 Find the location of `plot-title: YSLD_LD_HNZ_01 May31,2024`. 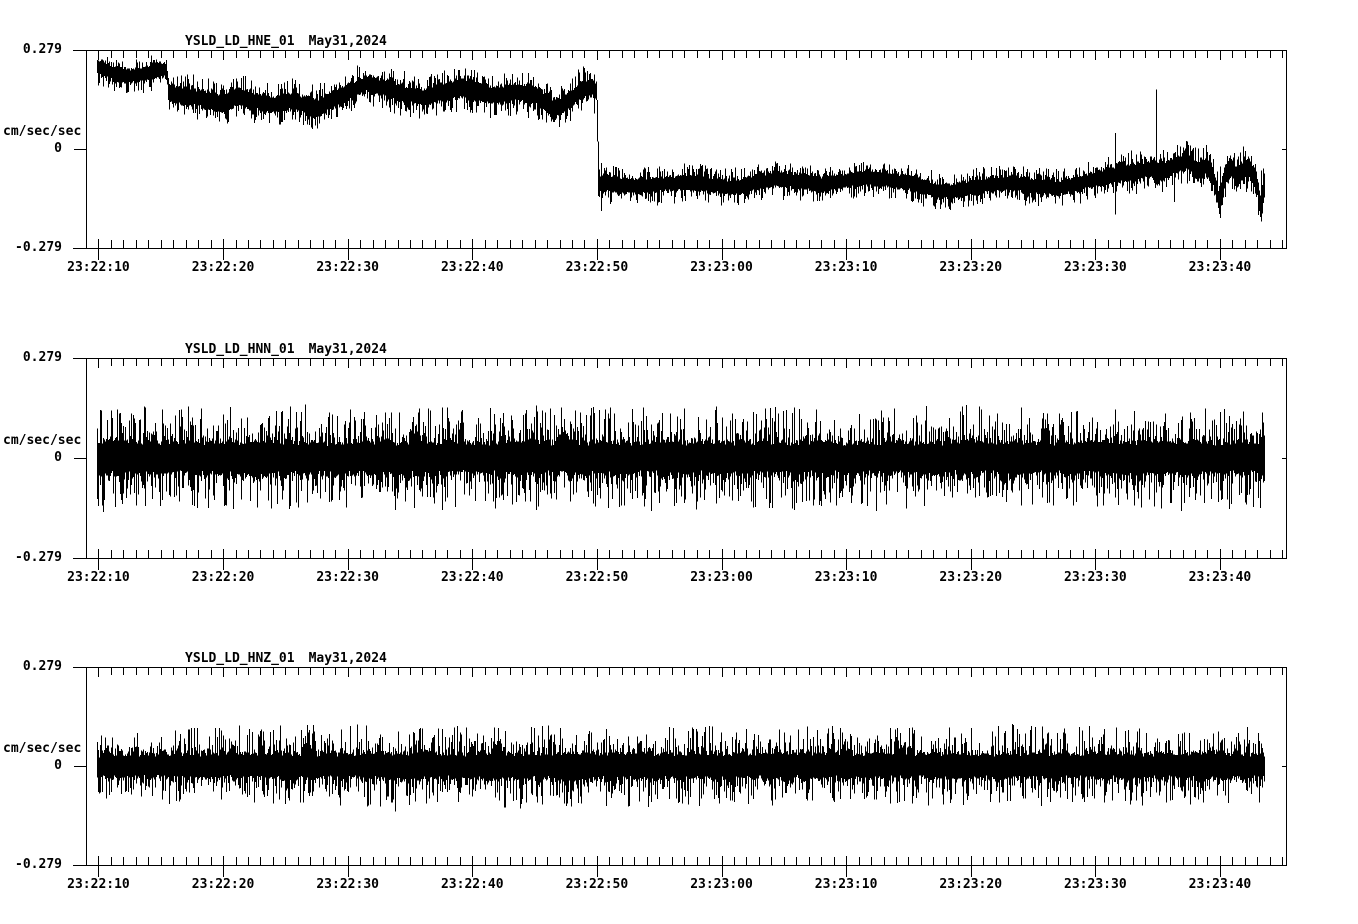

plot-title: YSLD_LD_HNZ_01 May31,2024 is located at coordinates (286, 658).